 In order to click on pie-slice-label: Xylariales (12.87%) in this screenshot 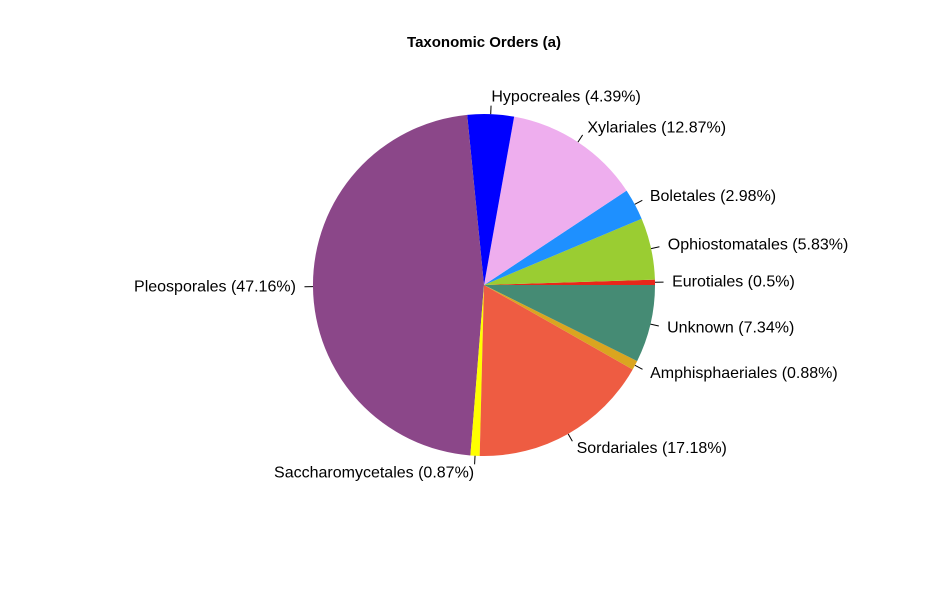, I will do `click(656, 127)`.